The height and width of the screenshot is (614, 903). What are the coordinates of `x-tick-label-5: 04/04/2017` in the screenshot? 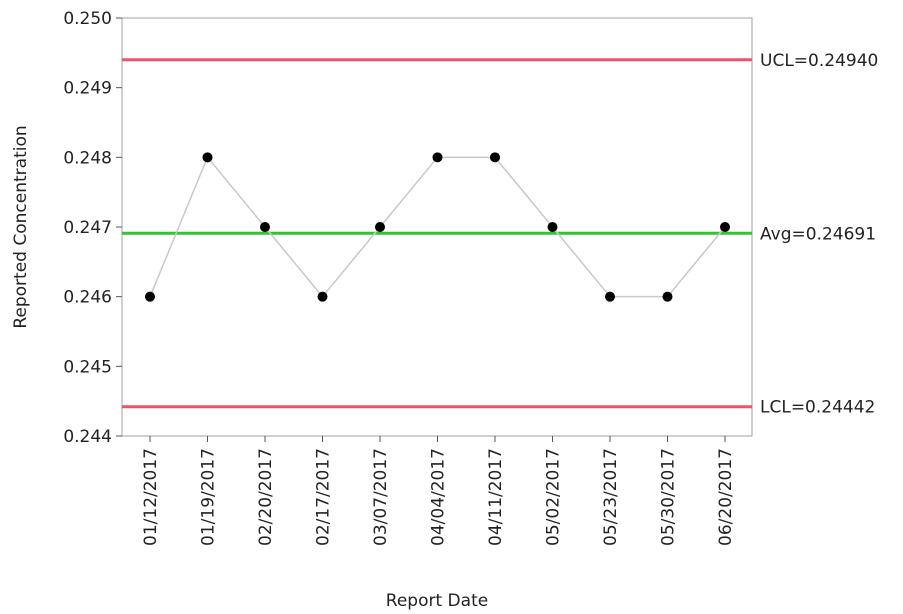 It's located at (439, 497).